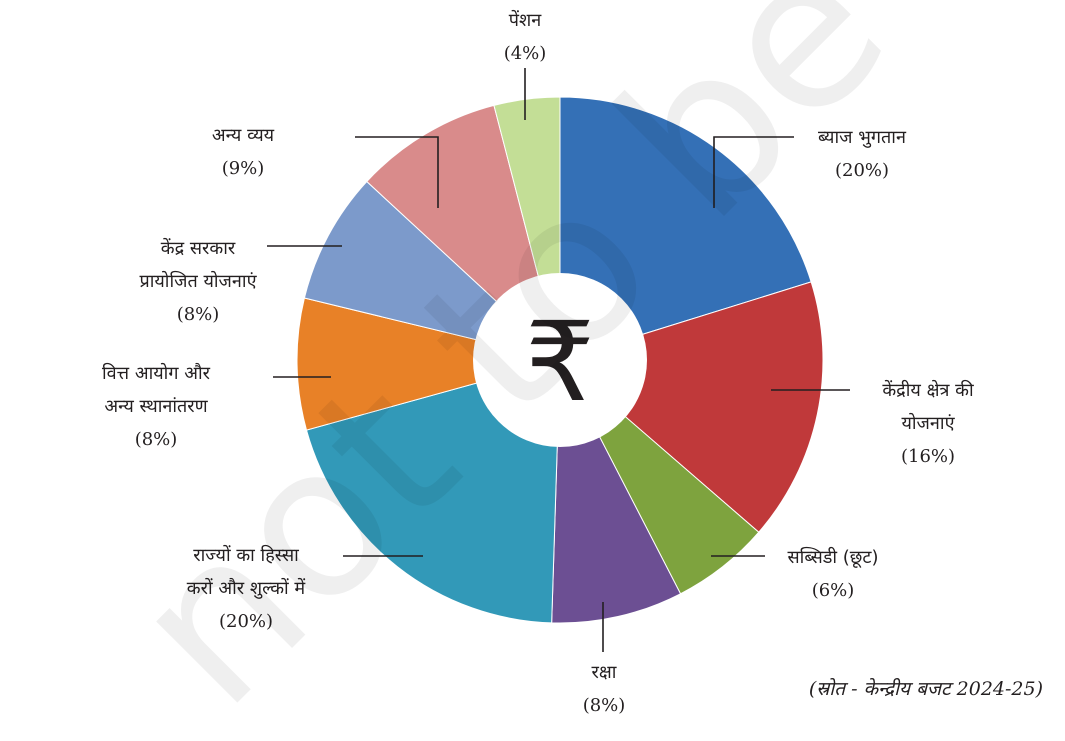 The image size is (1065, 741). I want to click on category-label: वित्त आयोग और, so click(156, 373).